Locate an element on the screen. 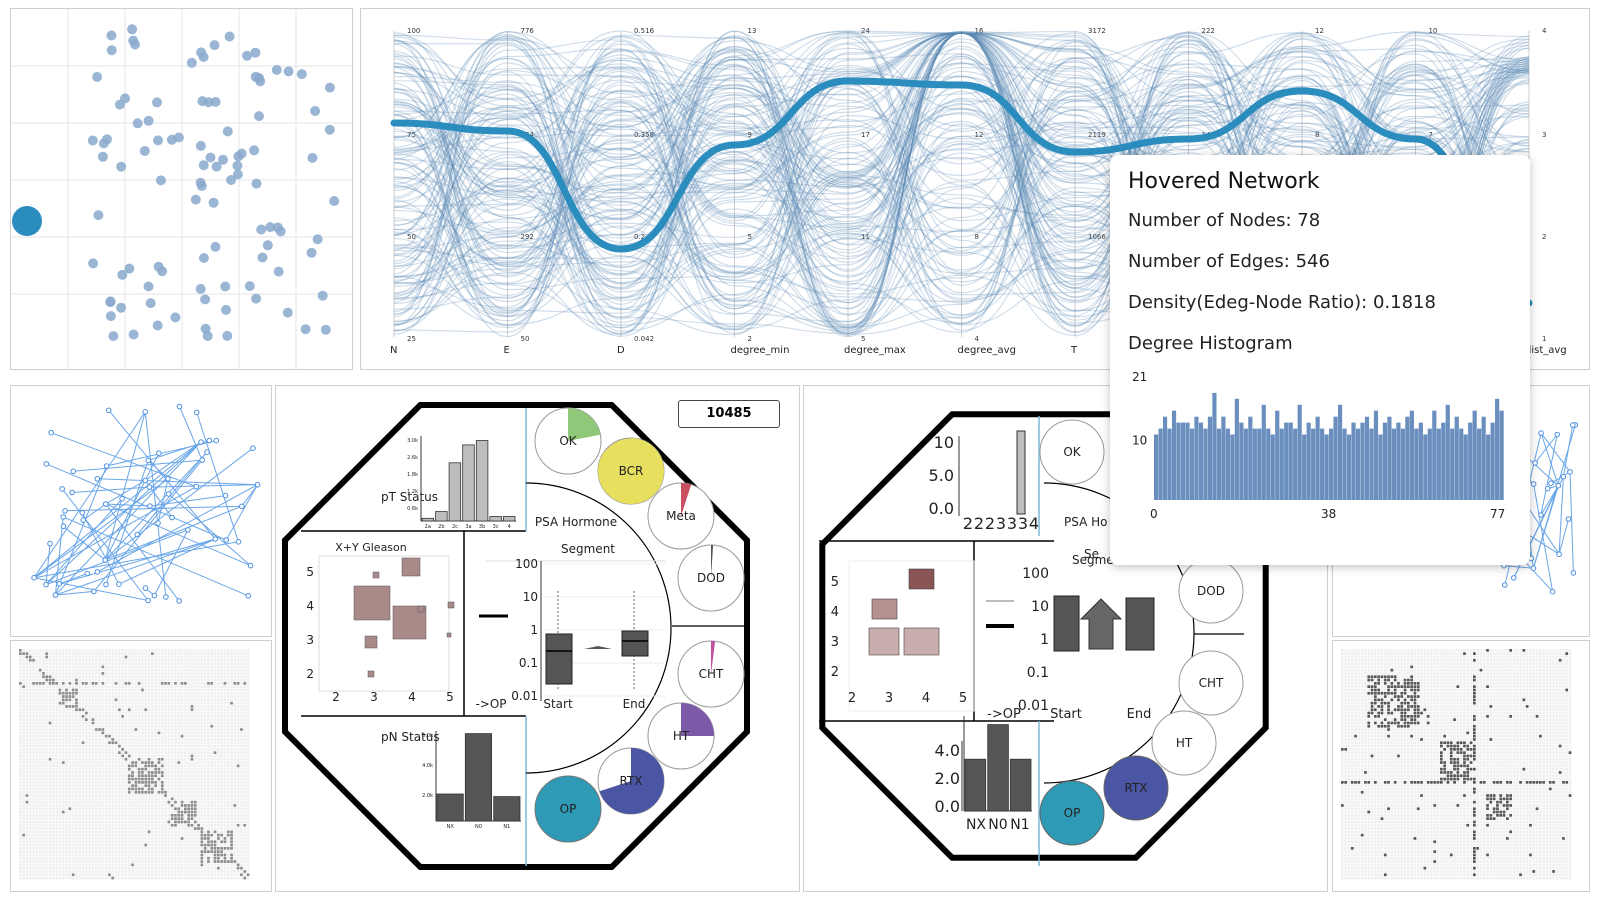 Image resolution: width=1600 pixels, height=900 pixels. scatter-point is located at coordinates (215, 246).